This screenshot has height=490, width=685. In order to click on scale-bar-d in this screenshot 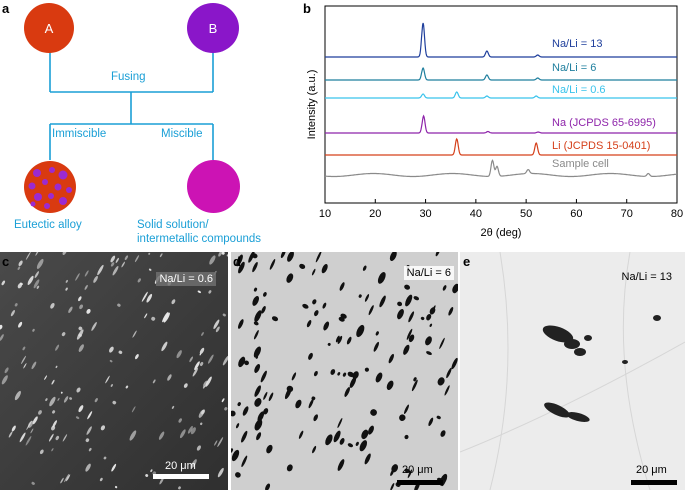, I will do `click(420, 482)`.